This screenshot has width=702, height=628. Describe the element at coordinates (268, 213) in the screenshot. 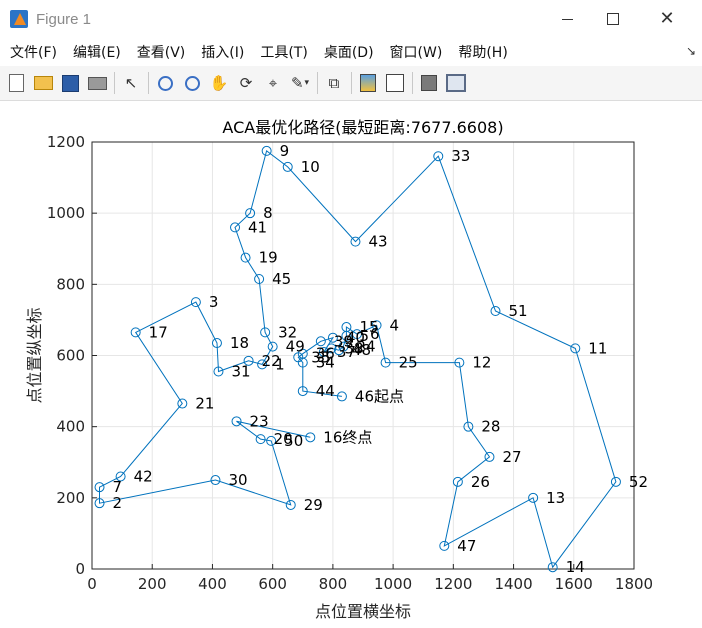

I see `point-label: 8` at that location.